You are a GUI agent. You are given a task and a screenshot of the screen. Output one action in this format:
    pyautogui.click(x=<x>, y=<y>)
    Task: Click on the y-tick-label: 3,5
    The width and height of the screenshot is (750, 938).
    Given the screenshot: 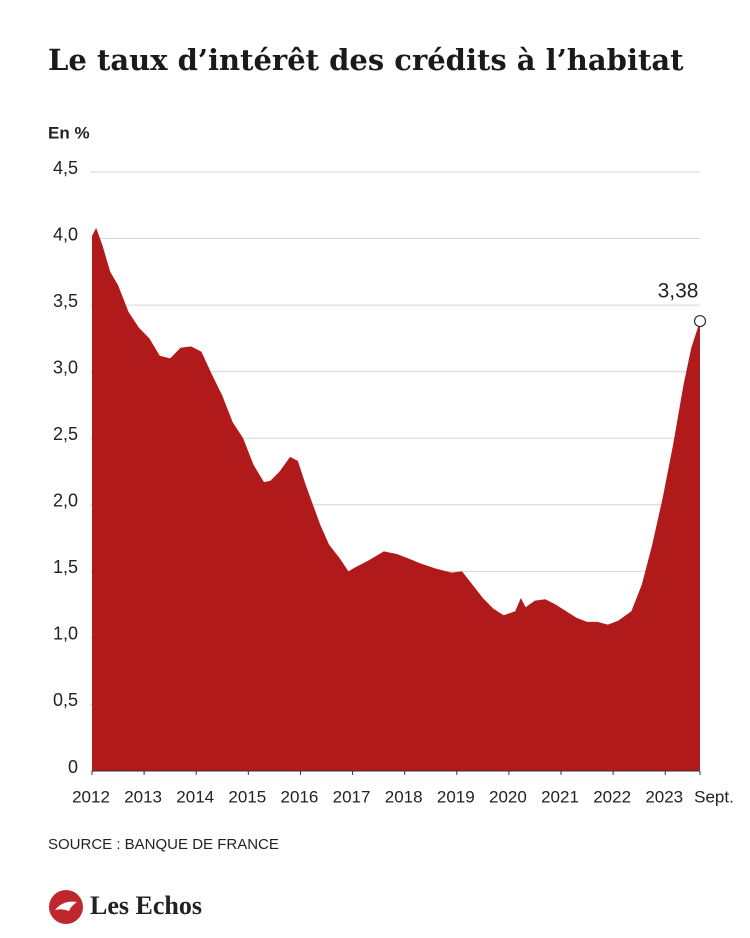 What is the action you would take?
    pyautogui.click(x=65, y=301)
    